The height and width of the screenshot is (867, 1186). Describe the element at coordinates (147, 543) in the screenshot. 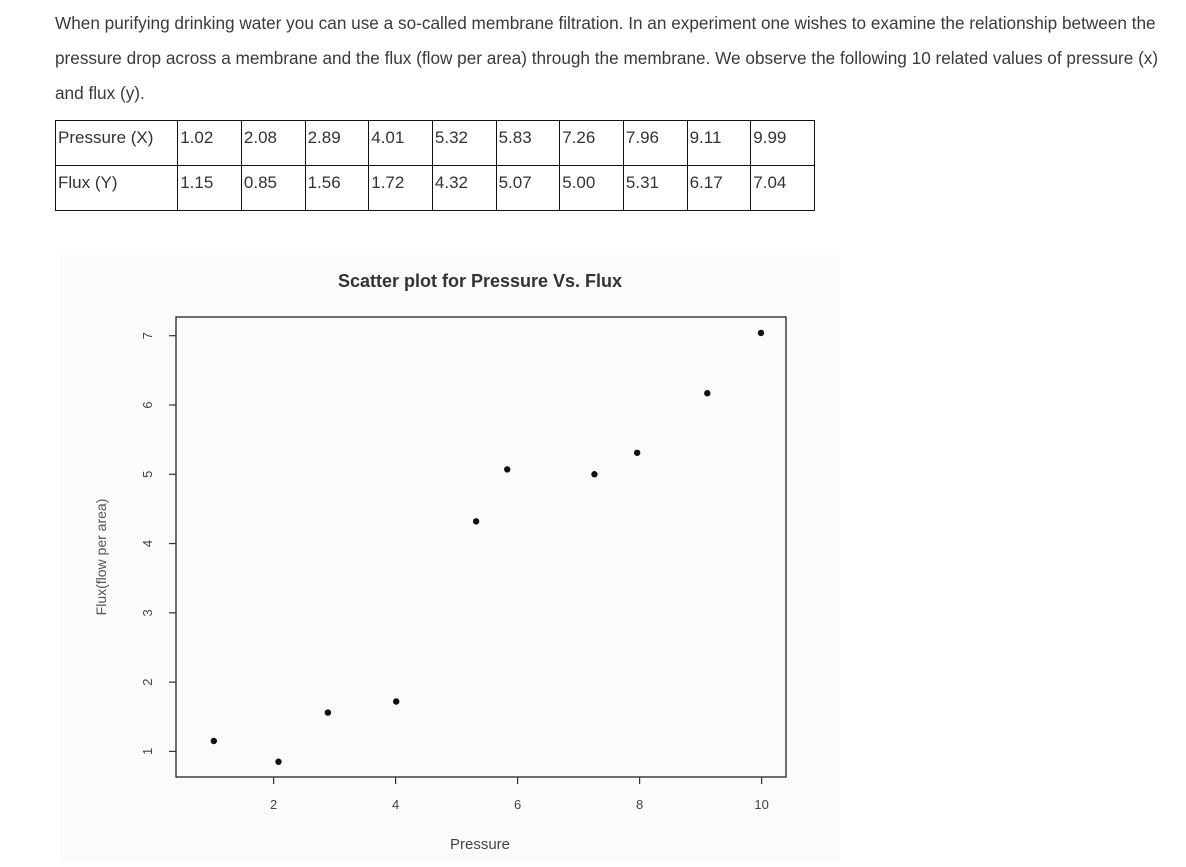

I see `y-tick-label: 4` at that location.